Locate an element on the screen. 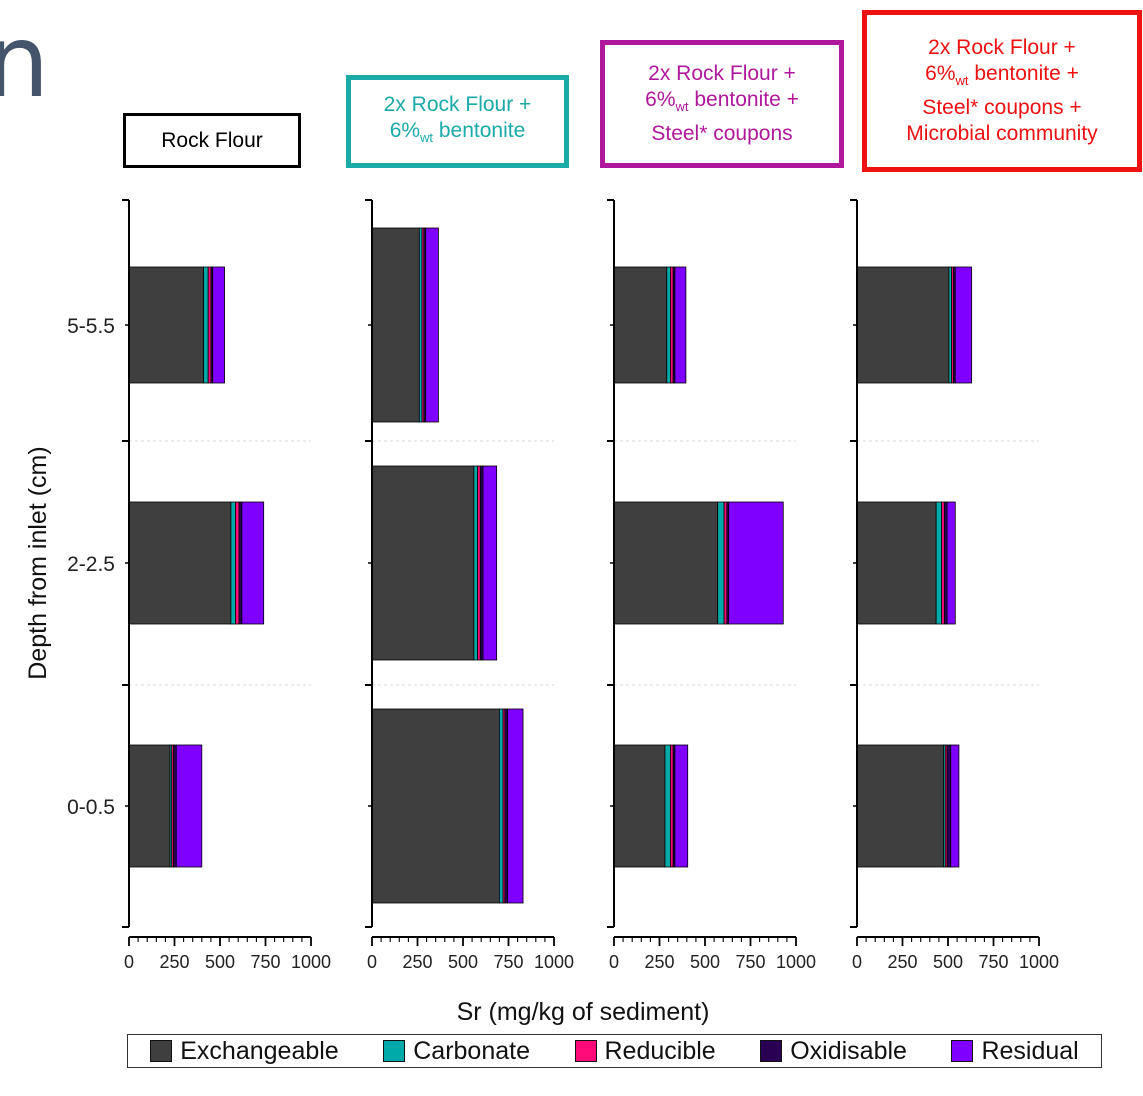  legend-label: Exchangeable is located at coordinates (259, 1050).